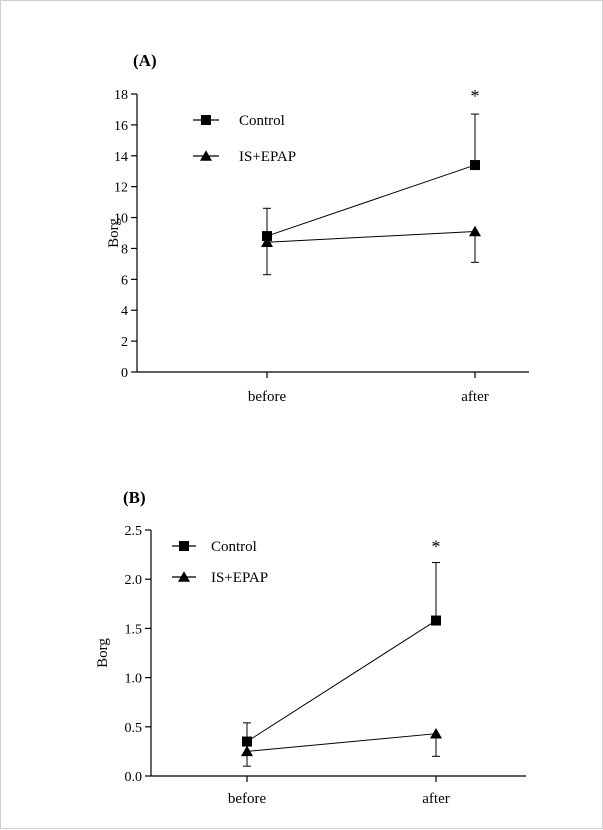 This screenshot has width=603, height=830. What do you see at coordinates (121, 188) in the screenshot?
I see `y-tick-label: 12` at bounding box center [121, 188].